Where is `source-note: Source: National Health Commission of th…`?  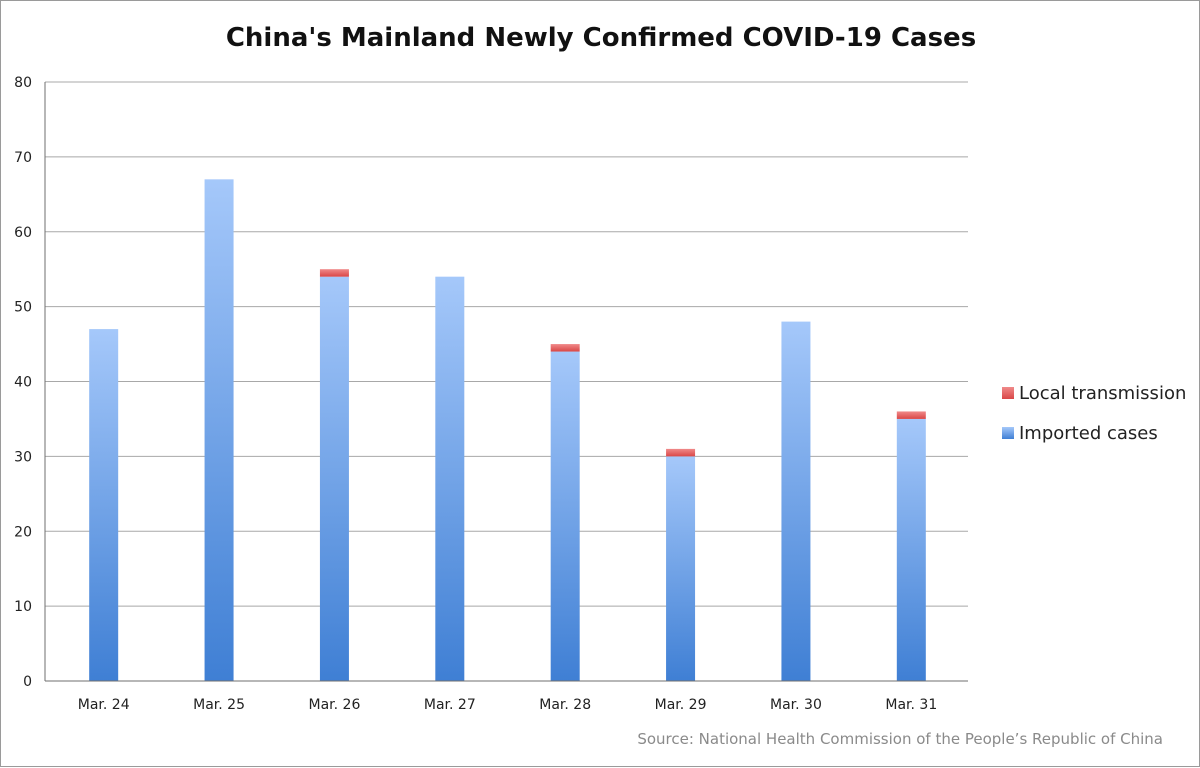 source-note: Source: National Health Commission of th… is located at coordinates (900, 739).